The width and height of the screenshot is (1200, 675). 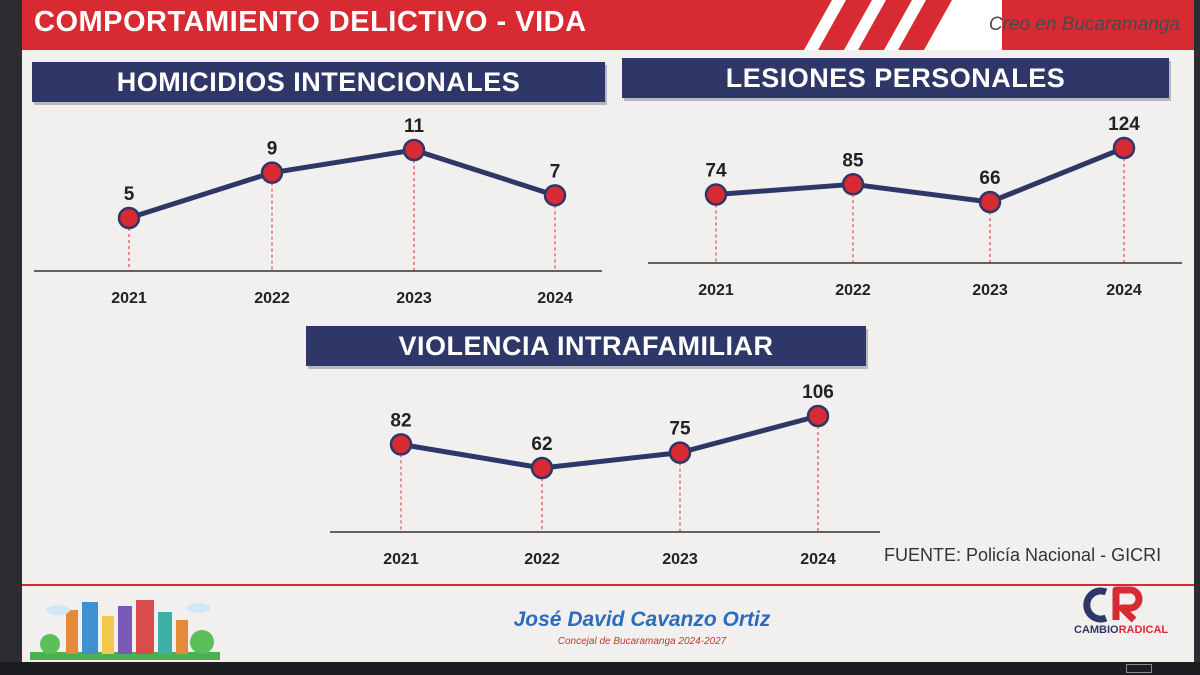 What do you see at coordinates (1124, 124) in the screenshot?
I see `data-label: 124` at bounding box center [1124, 124].